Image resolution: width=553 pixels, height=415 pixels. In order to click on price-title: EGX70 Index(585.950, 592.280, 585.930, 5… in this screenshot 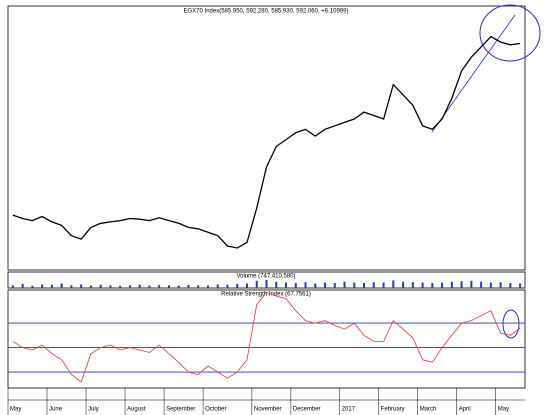, I will do `click(266, 12)`.